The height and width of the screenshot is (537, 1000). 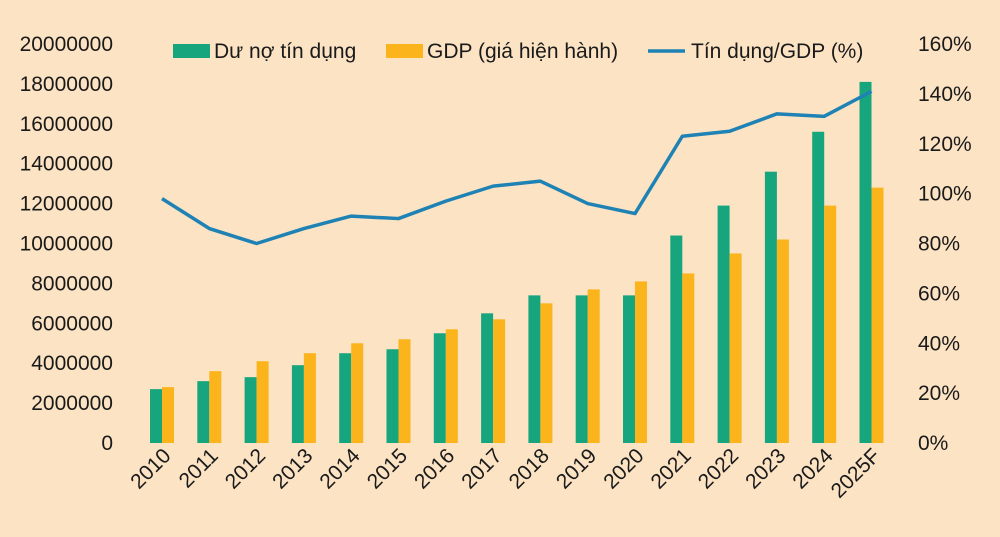 I want to click on left-axis-tick-label: 4000000, so click(x=72, y=363).